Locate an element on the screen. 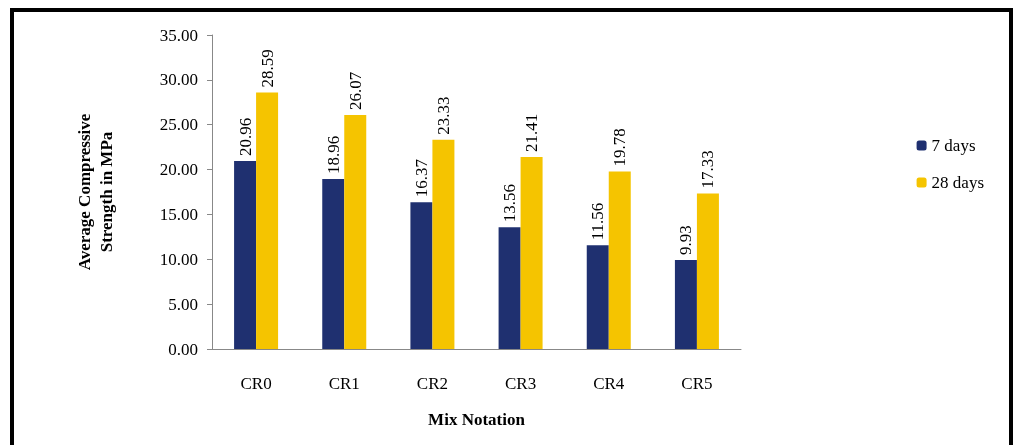  data-label: 19.78 is located at coordinates (620, 147).